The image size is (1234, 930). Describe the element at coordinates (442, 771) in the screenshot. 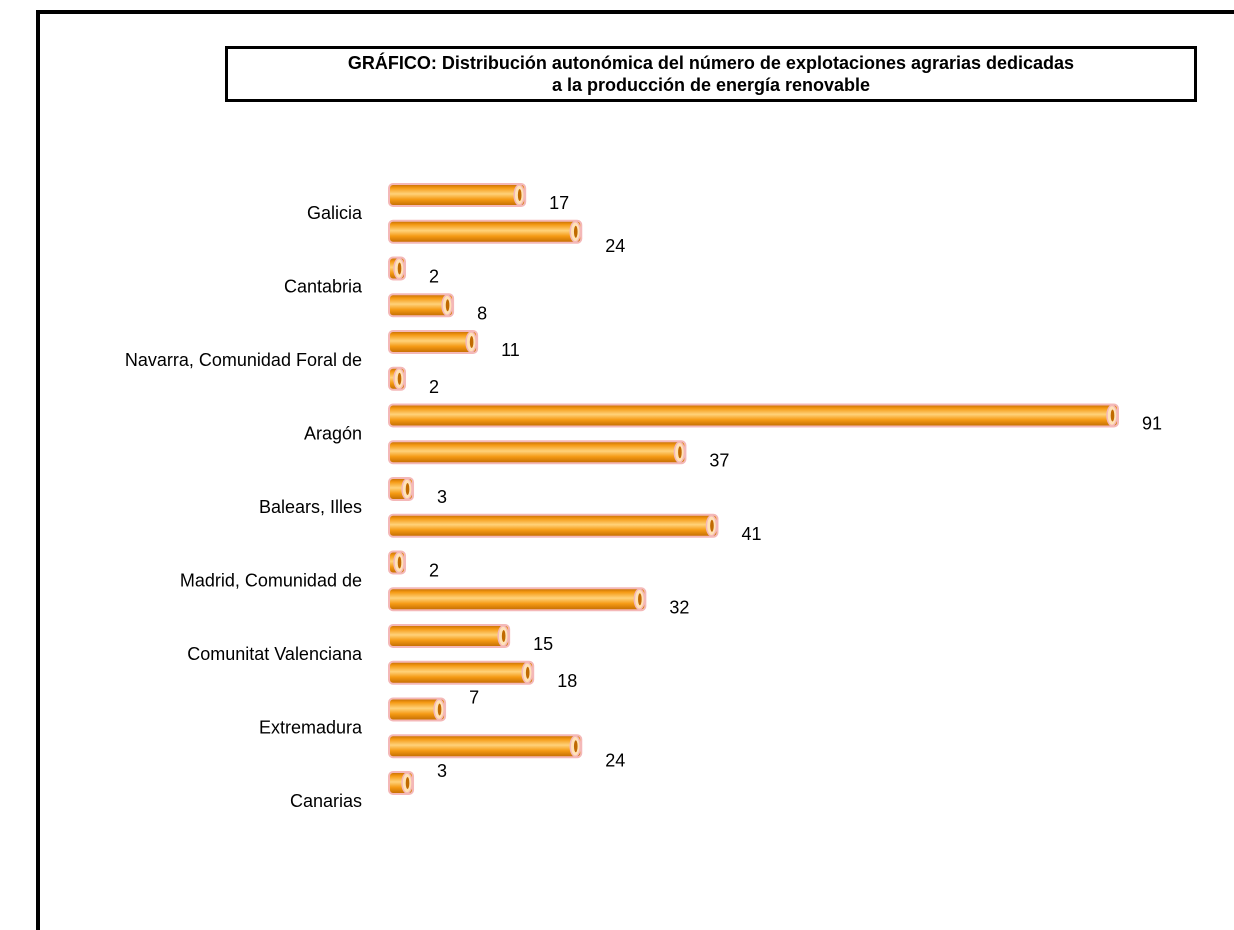

I see `data-label-16: 3` at that location.